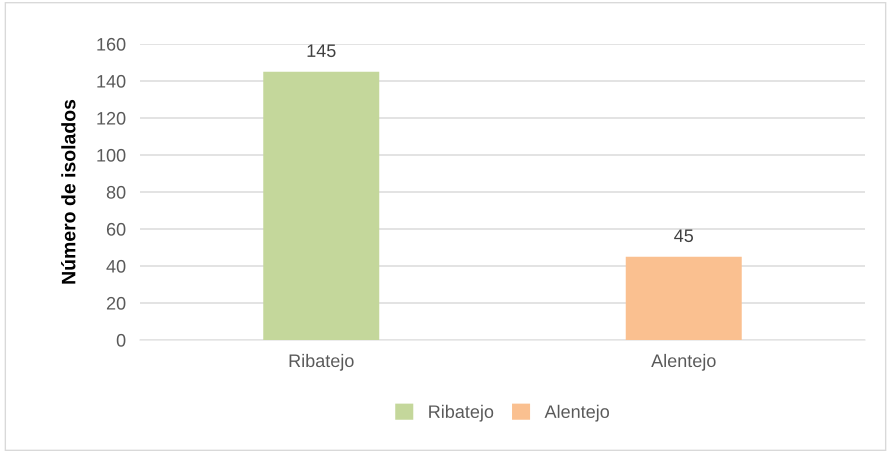  Describe the element at coordinates (111, 155) in the screenshot. I see `y-tick-label: 100` at that location.